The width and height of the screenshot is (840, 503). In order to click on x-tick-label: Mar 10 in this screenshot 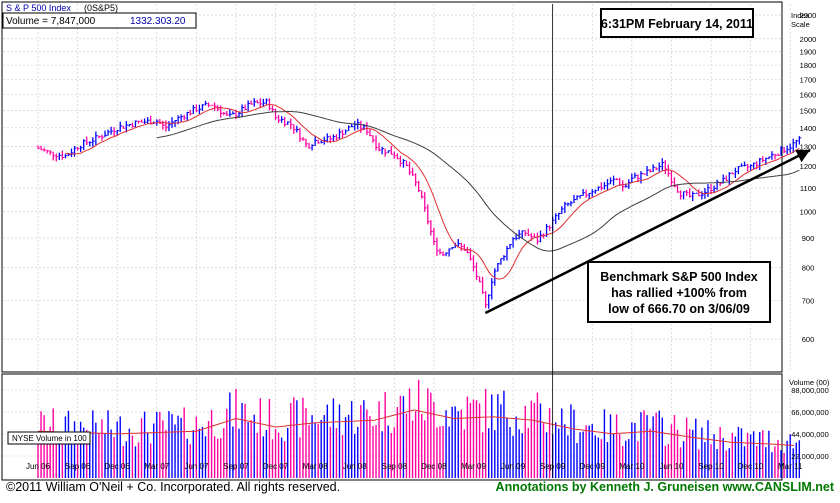, I will do `click(631, 466)`.